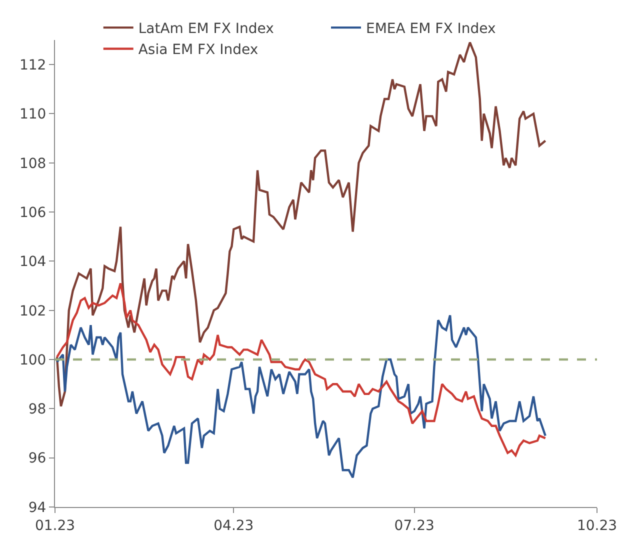 The image size is (619, 545). I want to click on y-tick-label: 94, so click(37, 508).